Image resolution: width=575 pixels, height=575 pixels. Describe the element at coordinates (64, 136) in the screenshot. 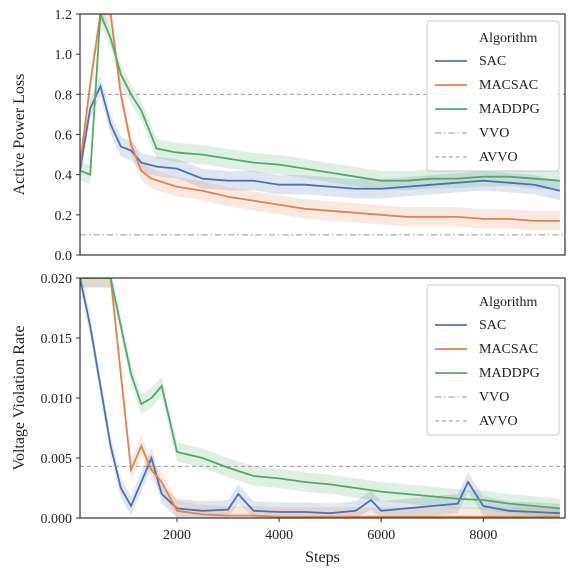

I see `y-tick-label: 0.6` at that location.